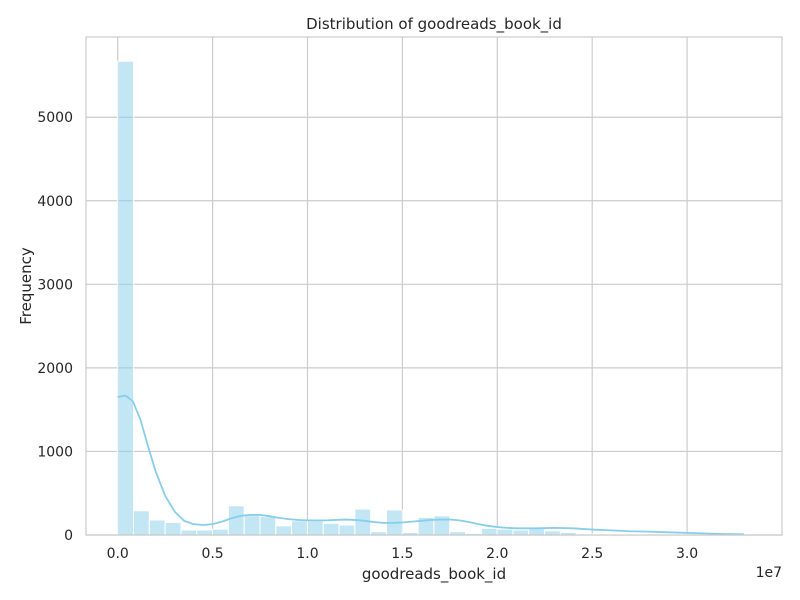 This screenshot has height=600, width=800. What do you see at coordinates (55, 327) in the screenshot?
I see `y-tick-labels: 0 1000 2000 3000 4000 5000` at bounding box center [55, 327].